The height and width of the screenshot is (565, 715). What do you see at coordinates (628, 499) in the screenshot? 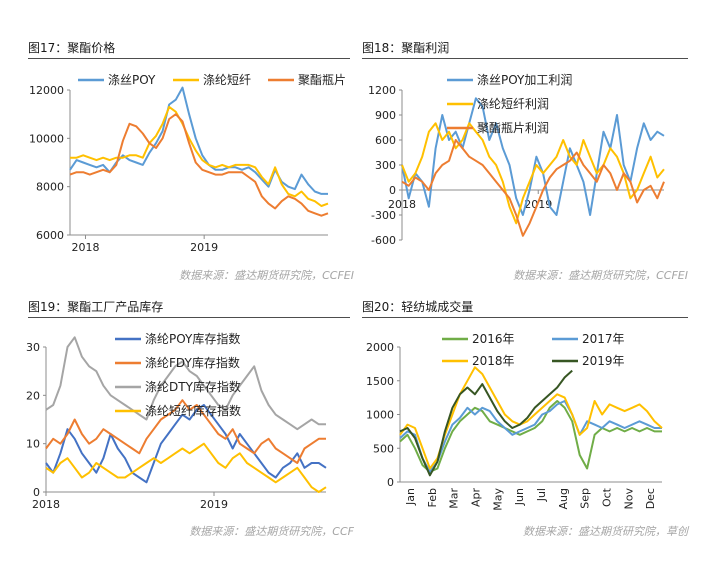
I see `x-tick-label: Nov` at bounding box center [628, 499].